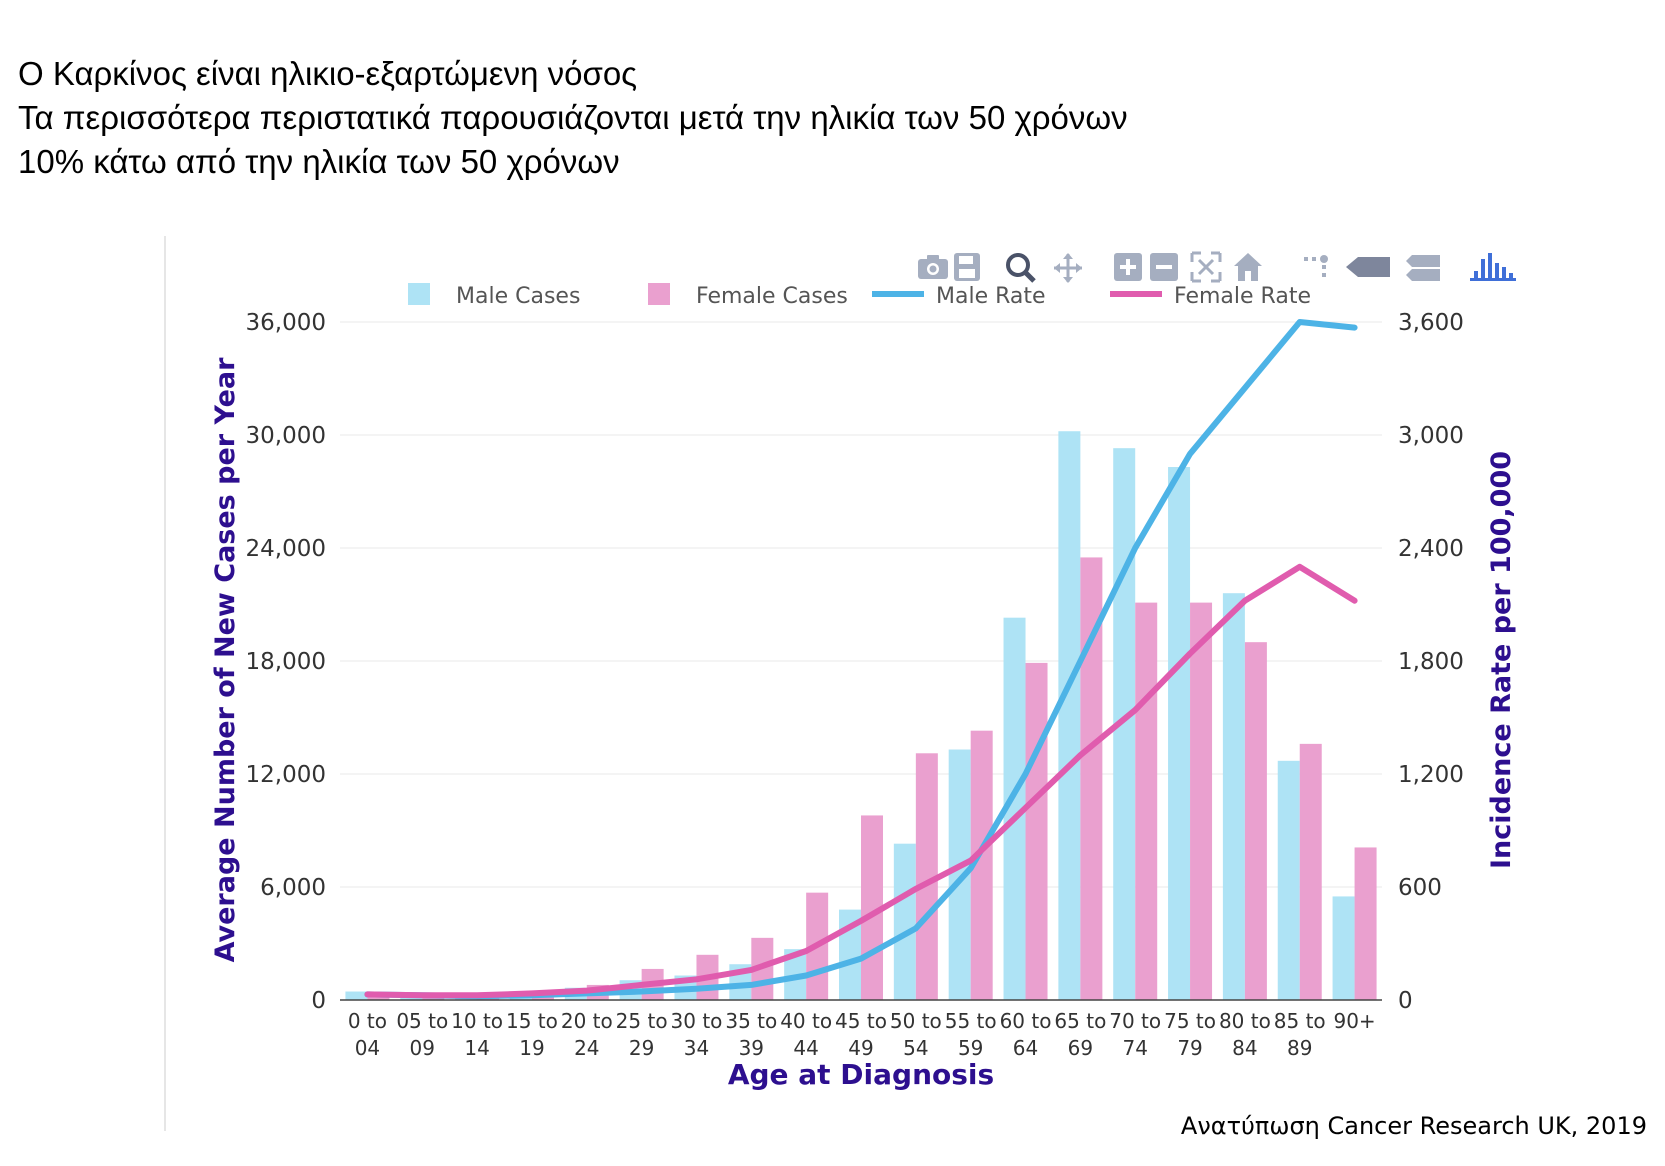 The image size is (1665, 1166). Describe the element at coordinates (532, 1034) in the screenshot. I see `x-tick-label: 15 to 19` at that location.